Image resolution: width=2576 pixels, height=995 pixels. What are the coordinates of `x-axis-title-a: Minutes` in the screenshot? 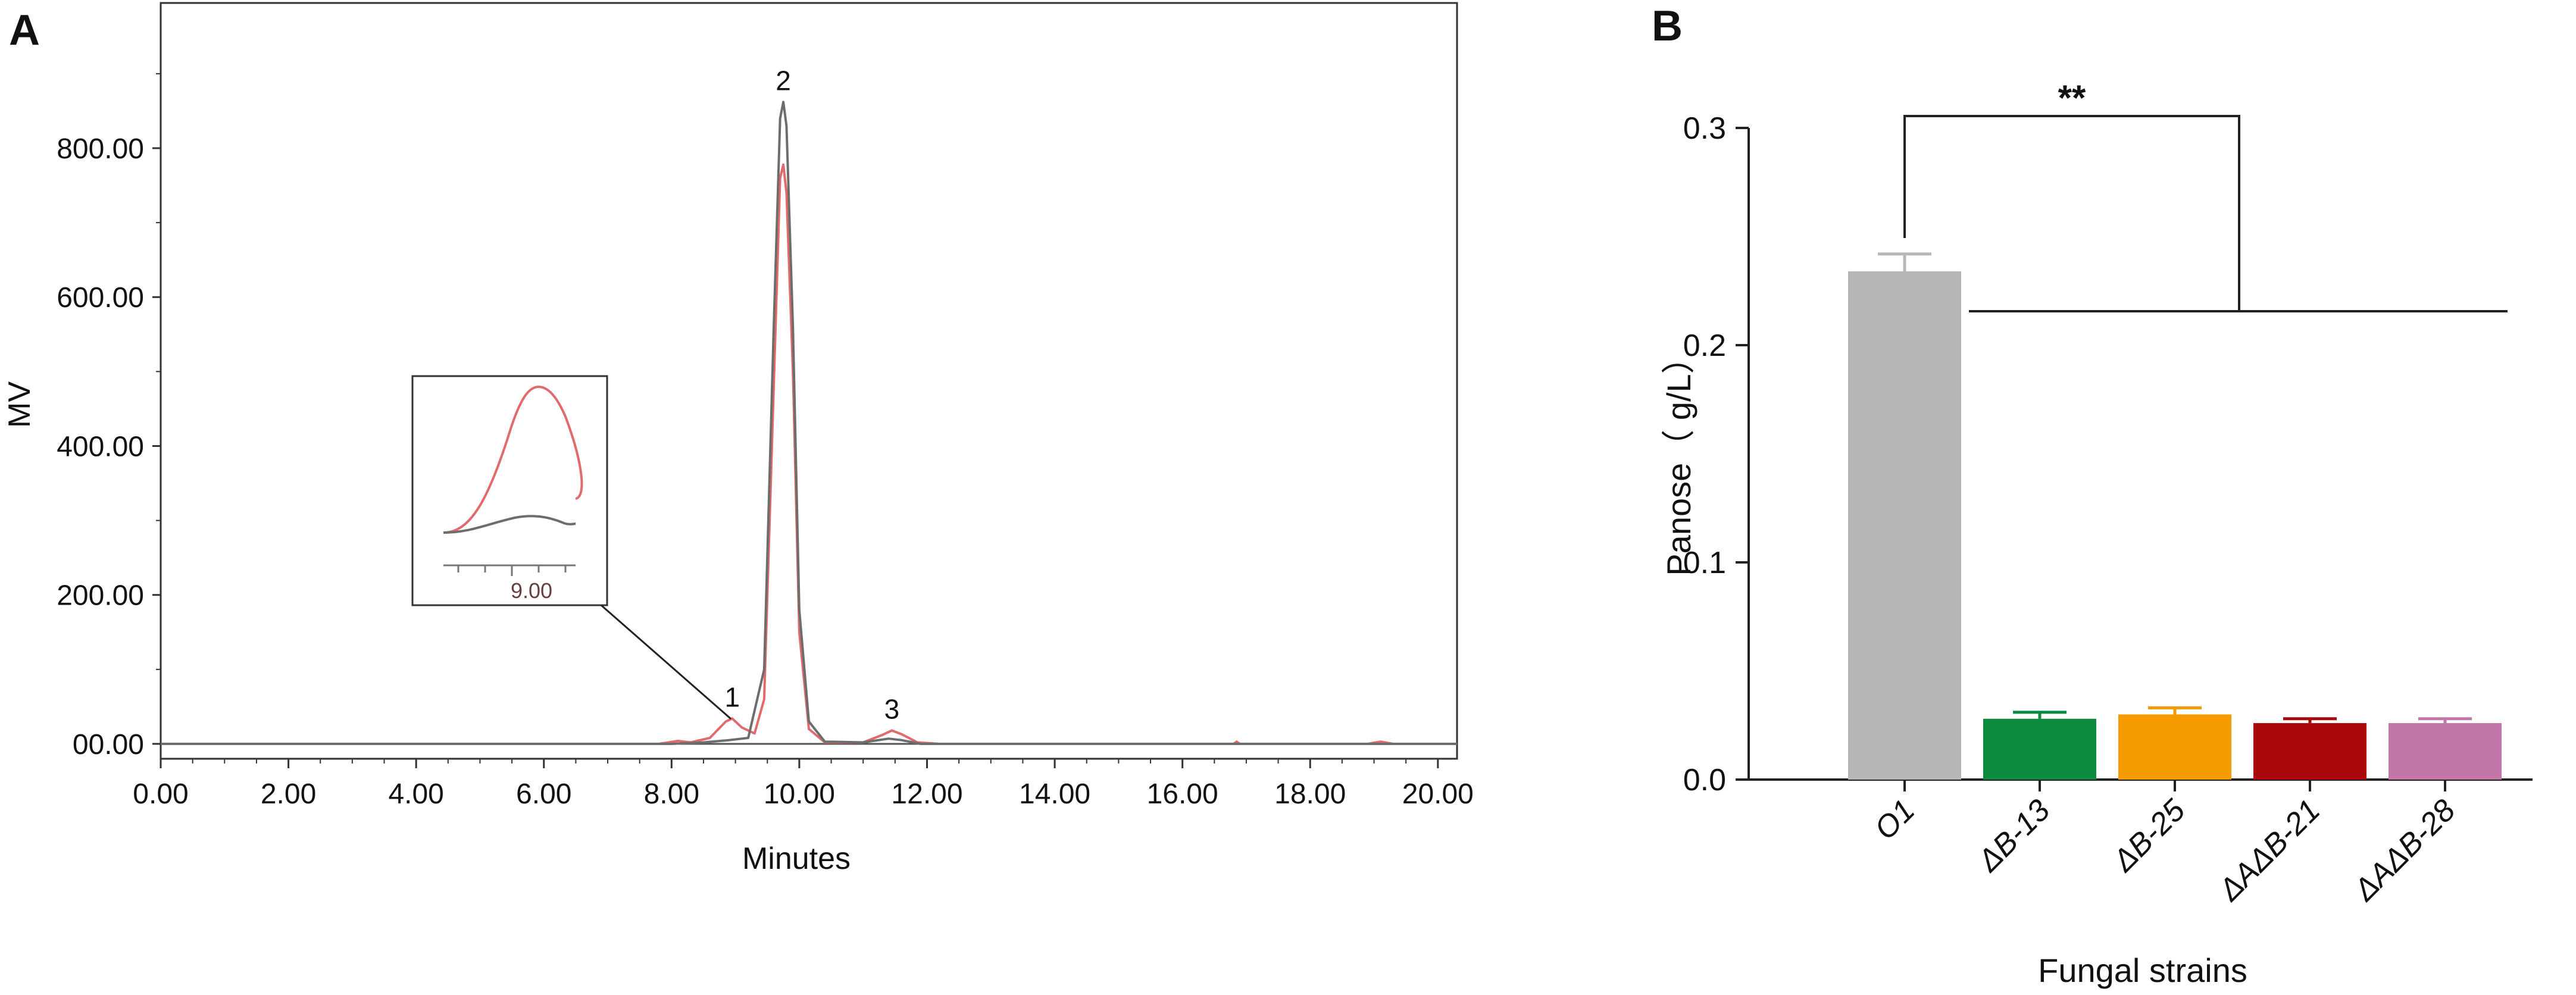 It's located at (796, 859).